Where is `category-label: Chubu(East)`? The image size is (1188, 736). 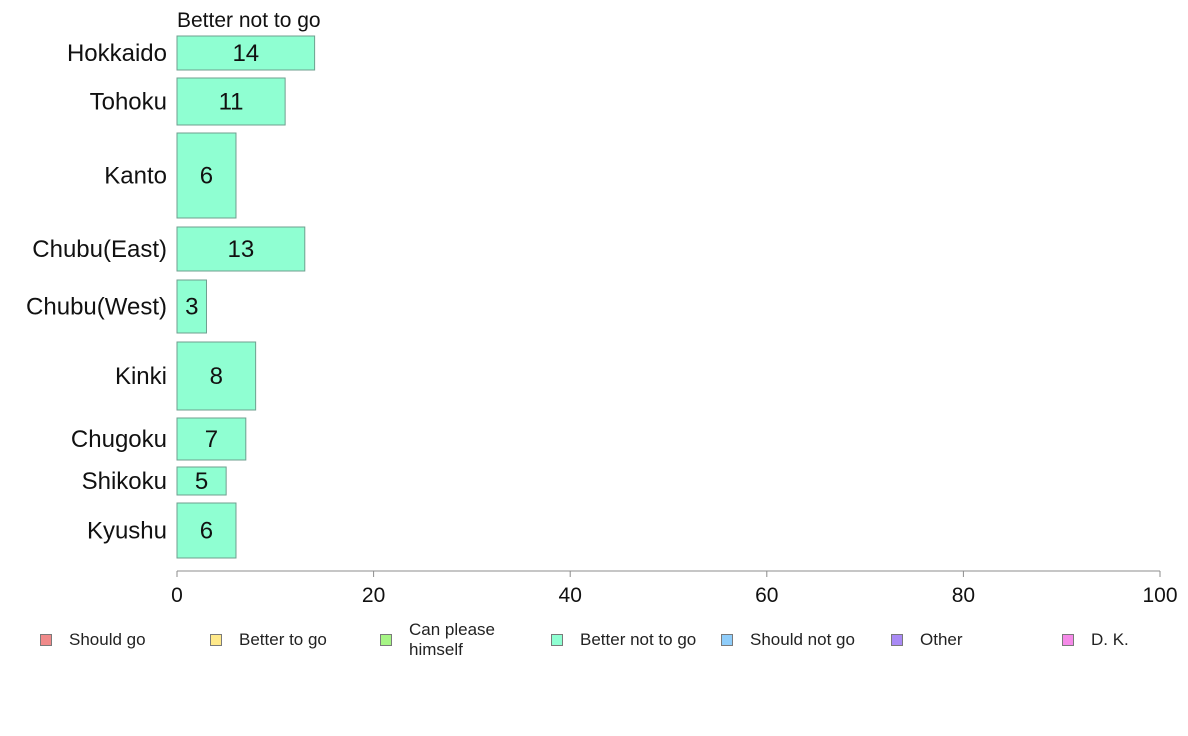 category-label: Chubu(East) is located at coordinates (99, 249).